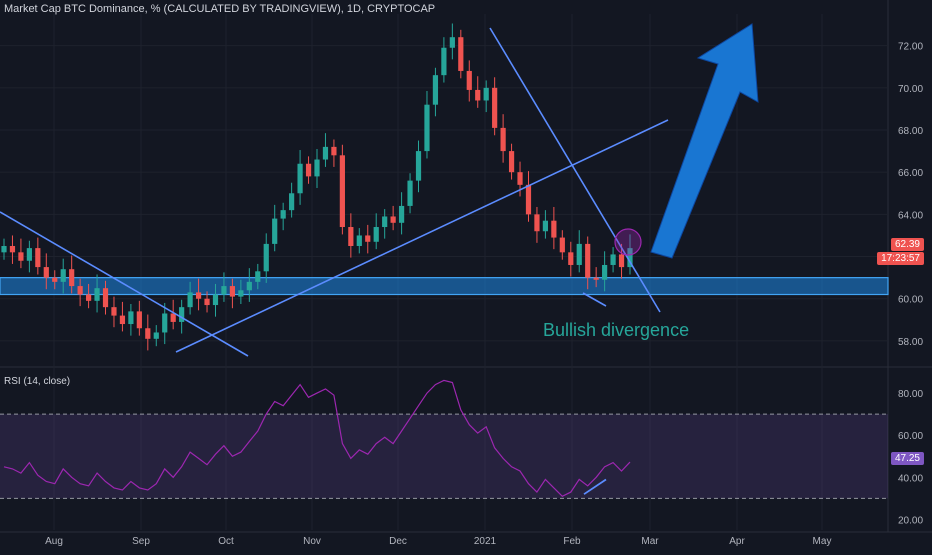  Describe the element at coordinates (910, 300) in the screenshot. I see `price-tick-label: 60.00` at that location.